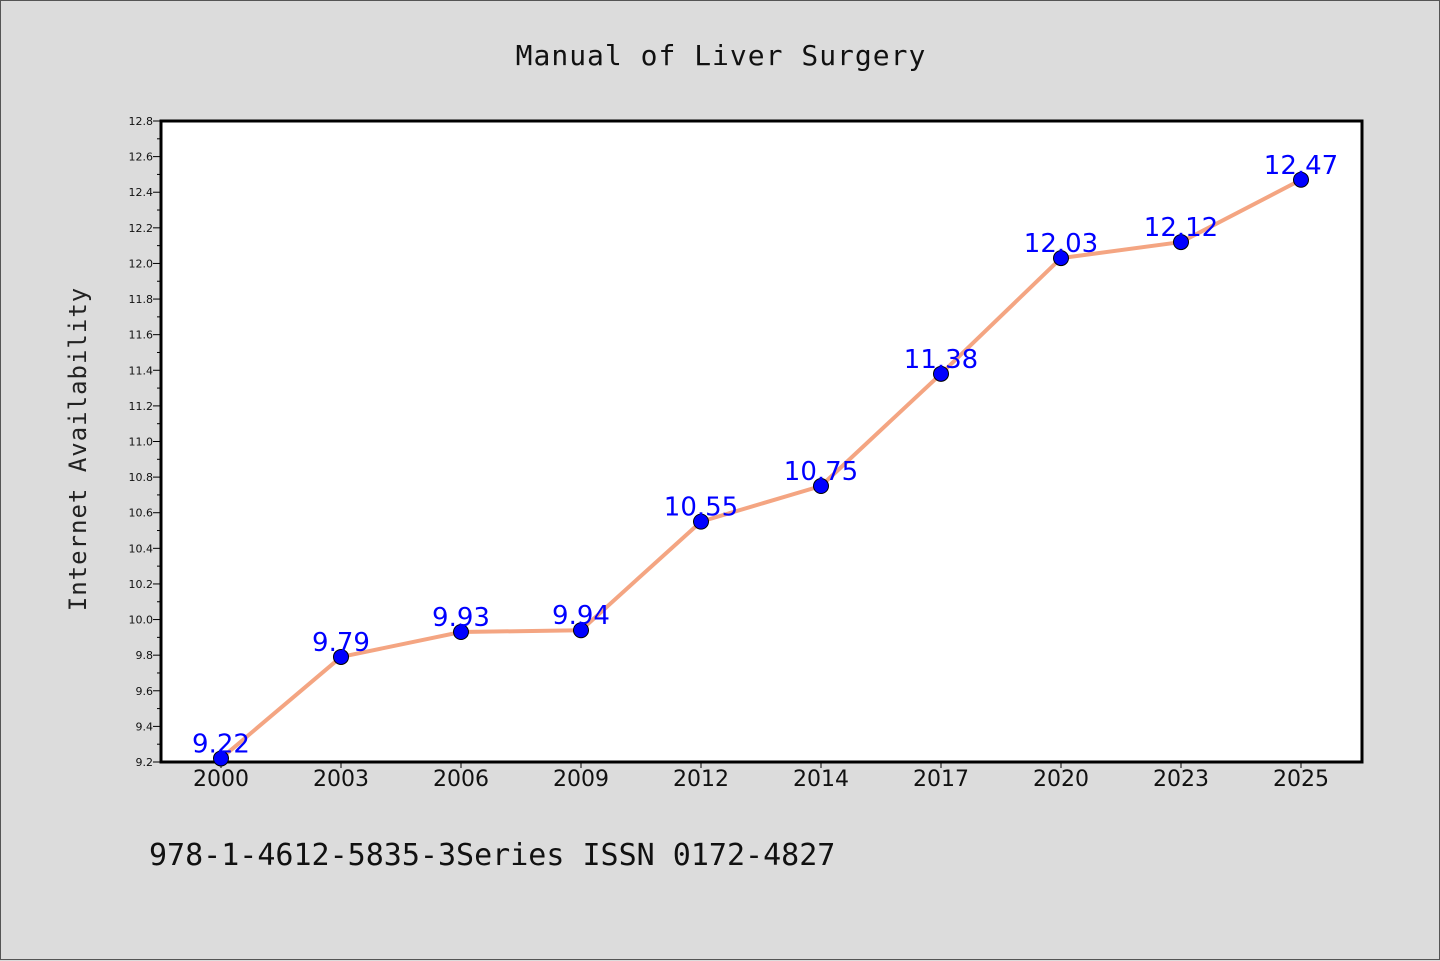 The width and height of the screenshot is (1440, 961). I want to click on x-tick-label: 2014, so click(821, 779).